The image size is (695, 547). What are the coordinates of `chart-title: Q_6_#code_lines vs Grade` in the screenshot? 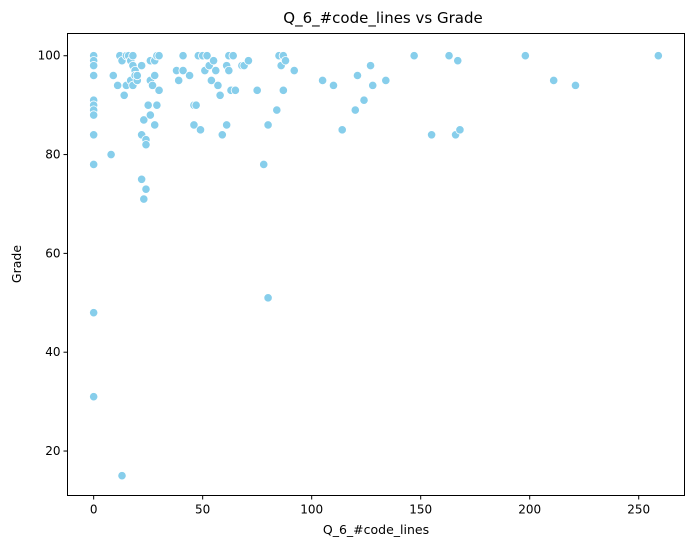 It's located at (382, 18).